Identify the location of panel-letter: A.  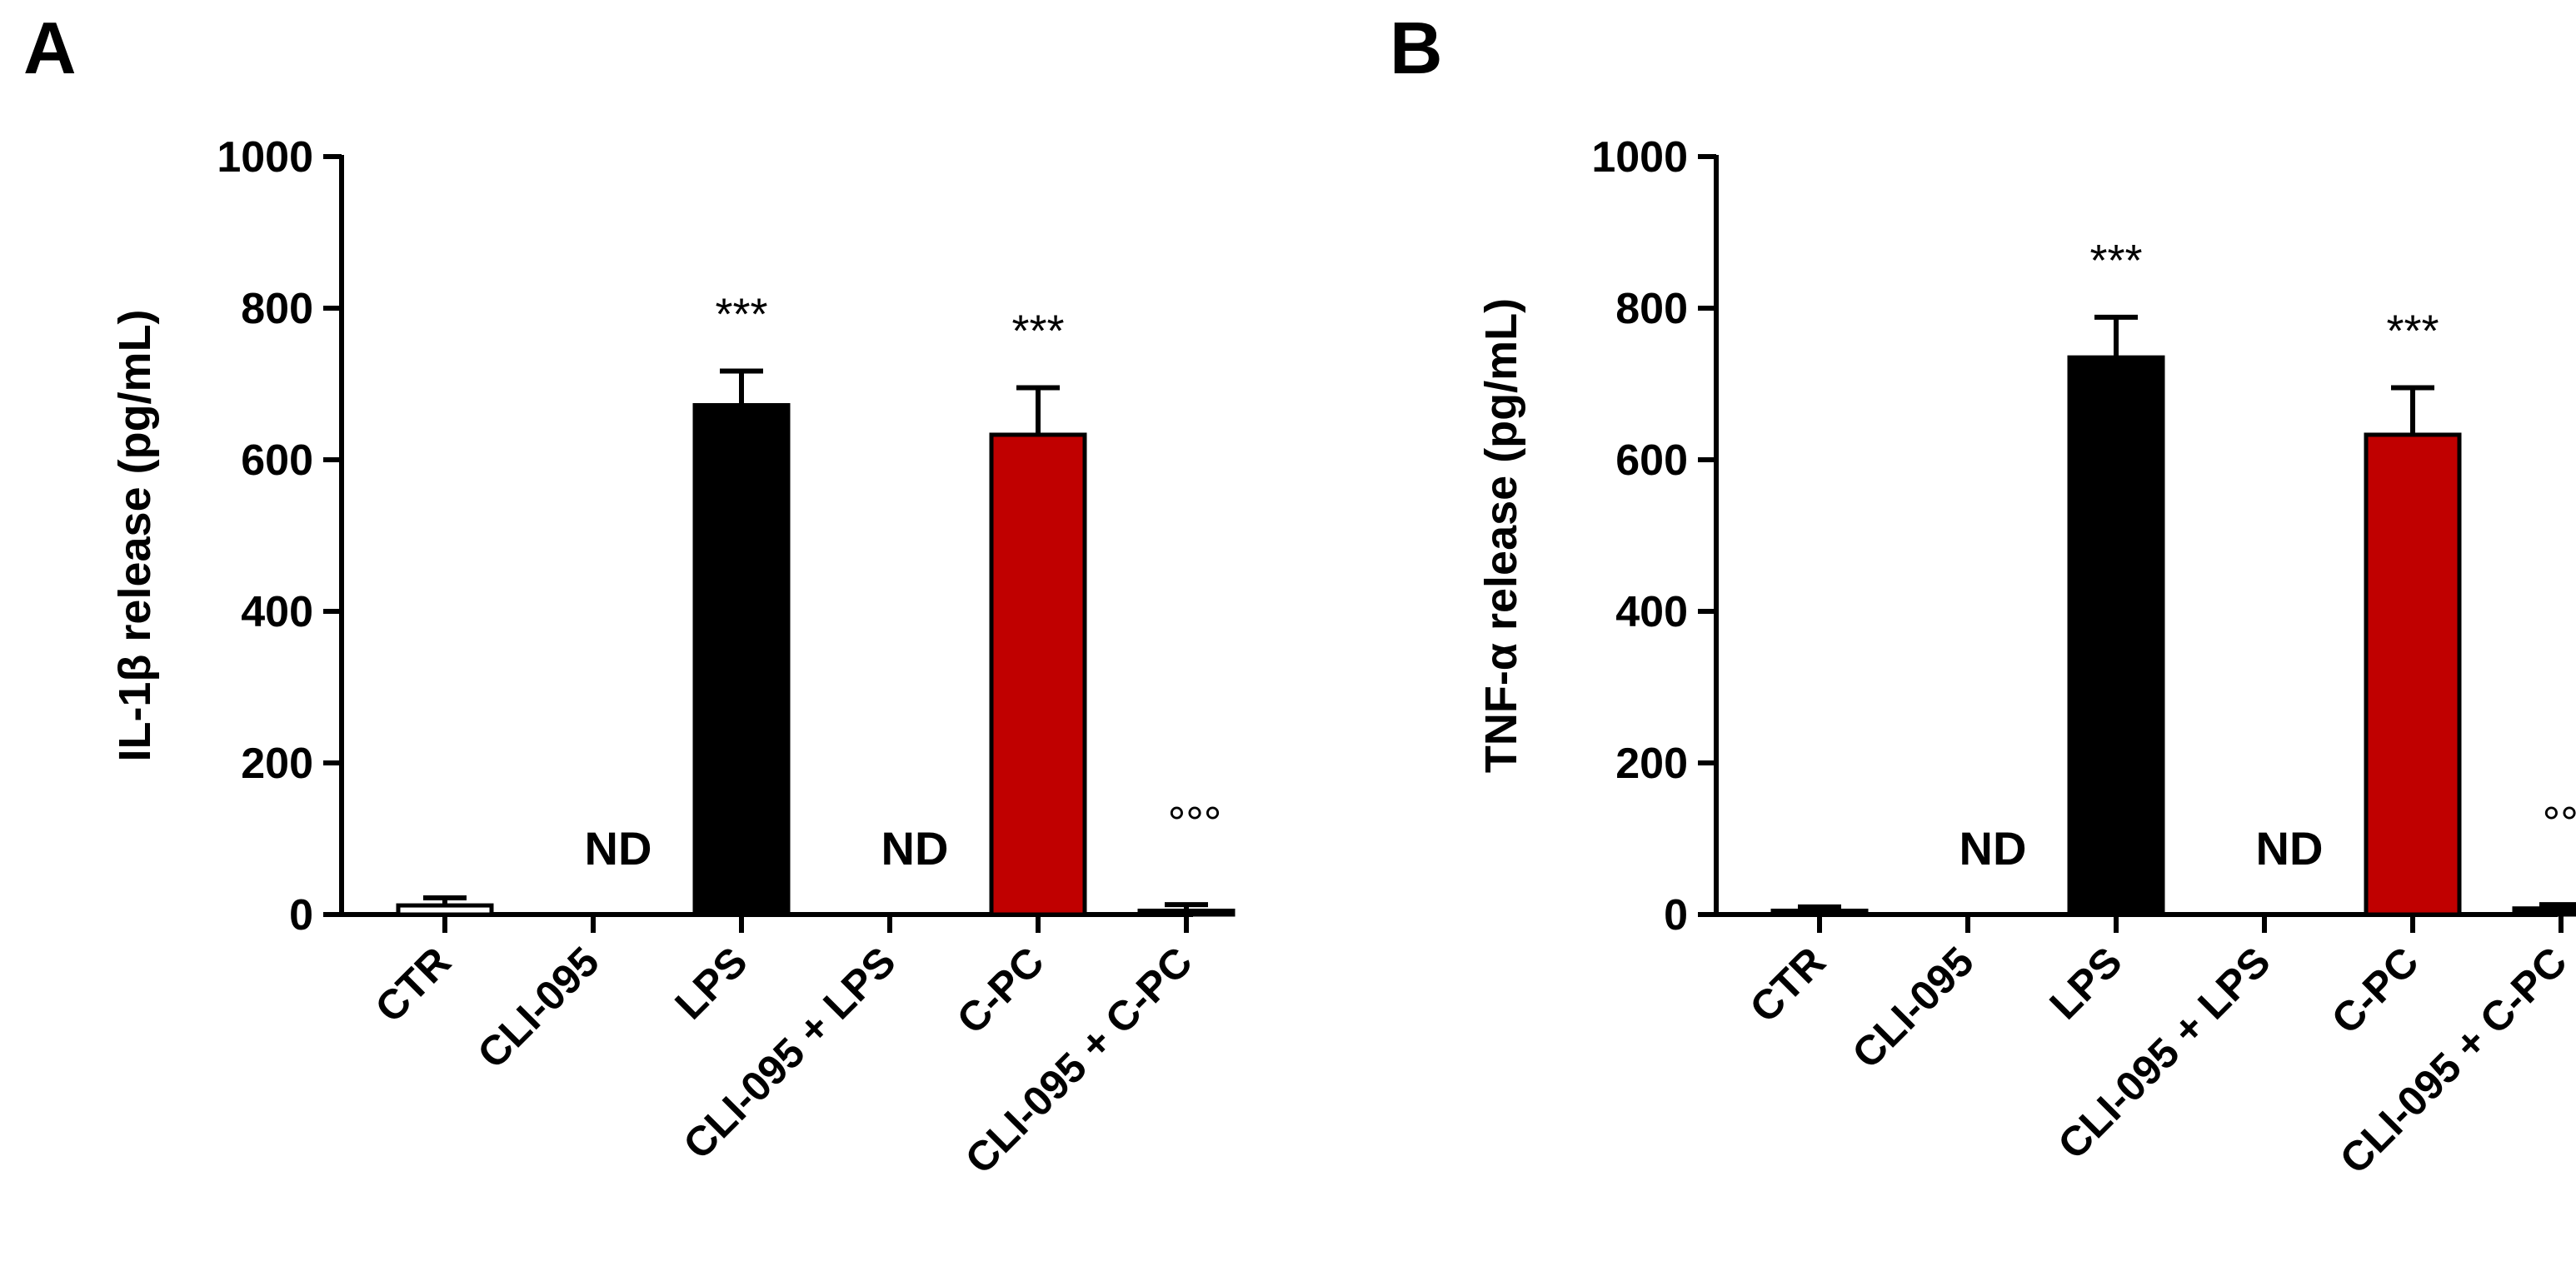
(50, 48).